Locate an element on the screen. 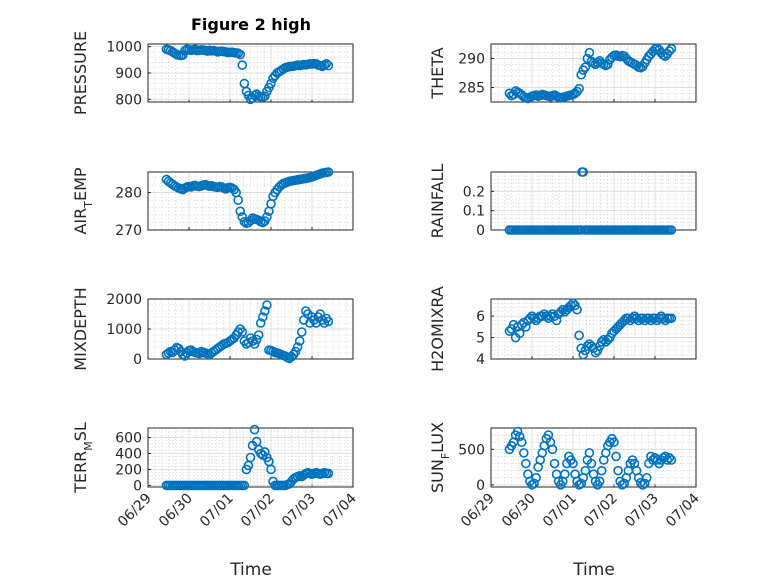 This screenshot has height=583, width=778. y-tick-label: 280 is located at coordinates (128, 194).